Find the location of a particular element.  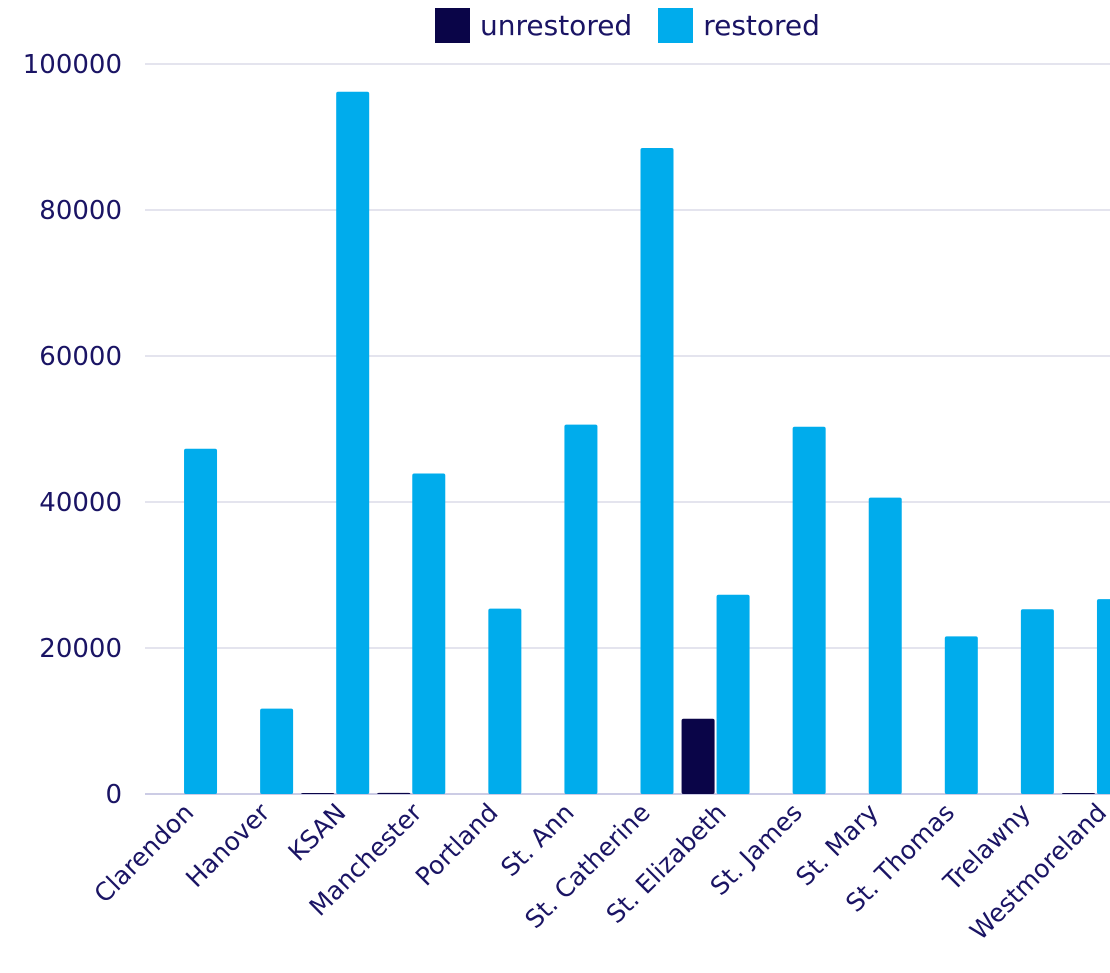

legend-item-restored: restored is located at coordinates (739, 25).